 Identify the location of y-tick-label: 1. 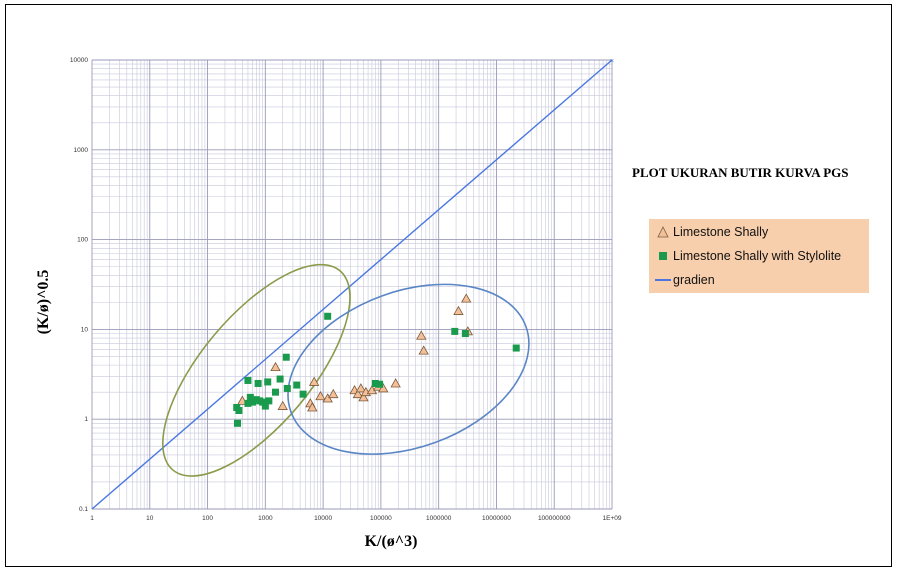
(86, 419).